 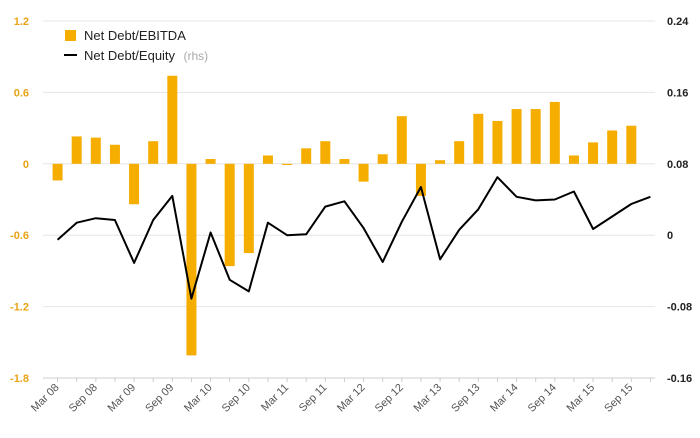 What do you see at coordinates (504, 398) in the screenshot?
I see `x-tick-label: Mar 14` at bounding box center [504, 398].